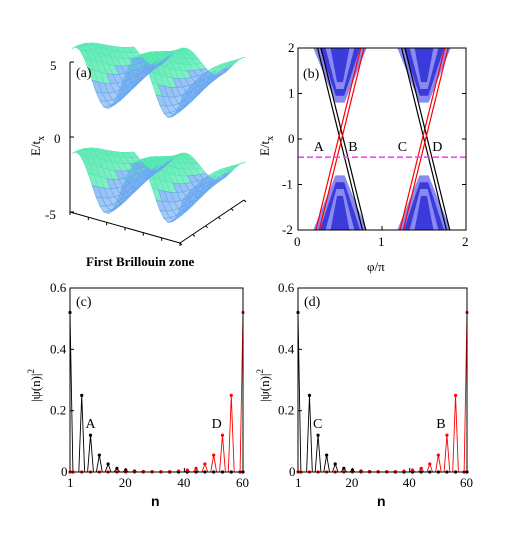  Describe the element at coordinates (287, 229) in the screenshot. I see `panel-b-ytick-label: -2` at that location.